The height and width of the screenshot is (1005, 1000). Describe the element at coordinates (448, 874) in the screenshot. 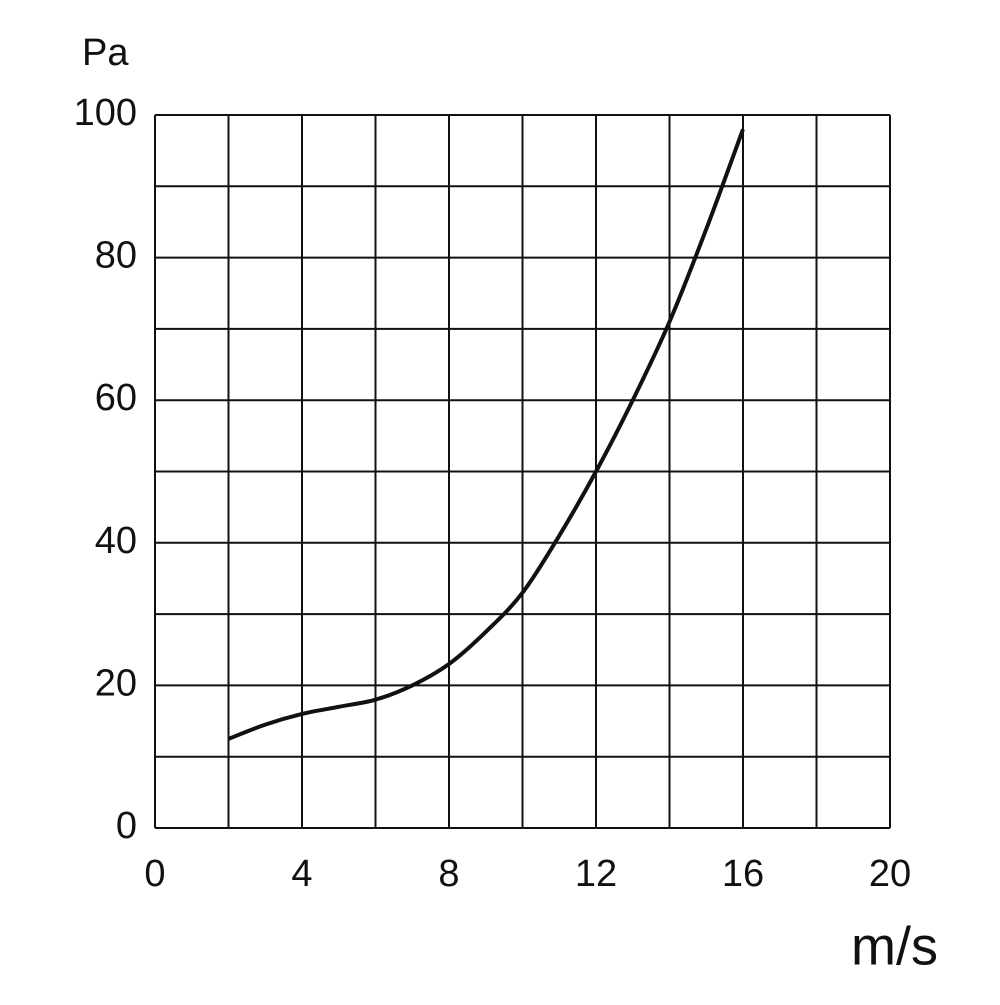

I see `x-tick-label: 8` at that location.